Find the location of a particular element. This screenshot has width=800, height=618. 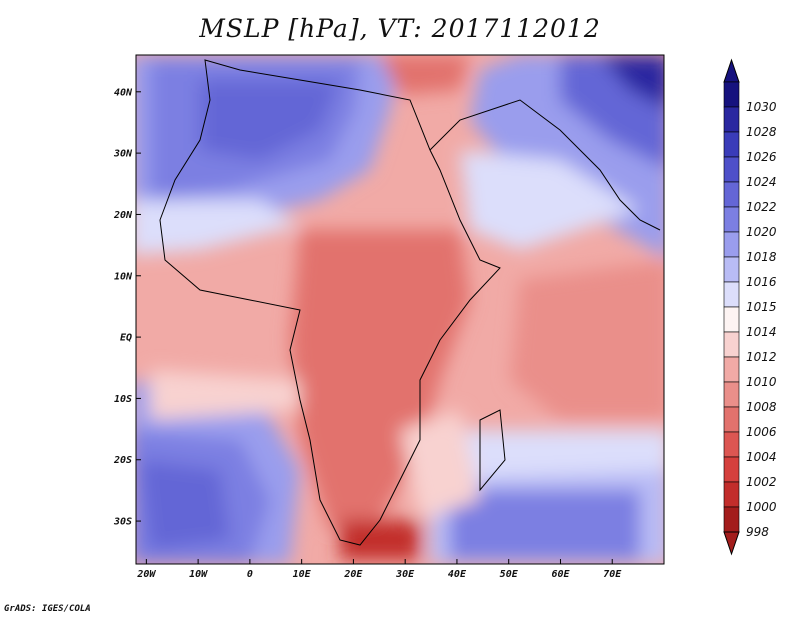

x-tick-label: 0 is located at coordinates (250, 574).